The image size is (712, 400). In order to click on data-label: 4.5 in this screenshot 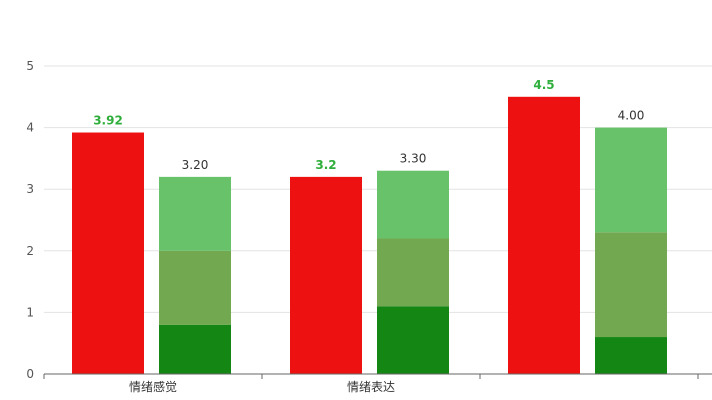, I will do `click(543, 85)`.